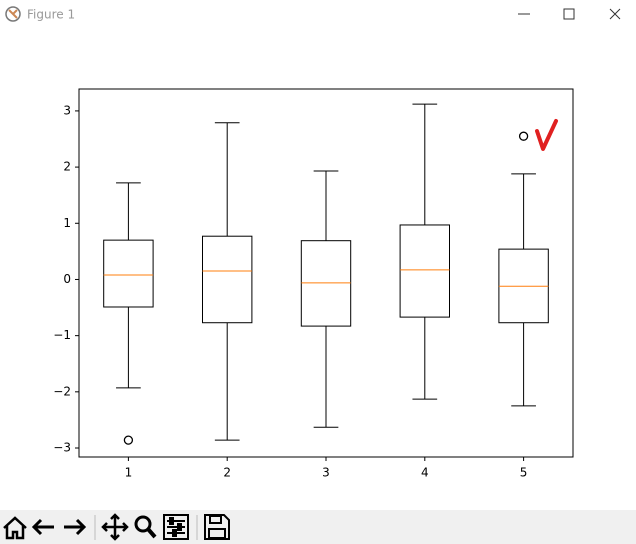 The width and height of the screenshot is (636, 544). Describe the element at coordinates (569, 14) in the screenshot. I see `maximize-button` at that location.